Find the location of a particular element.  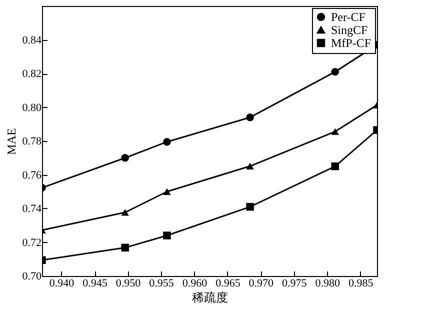

y-tick-label: 0.80 is located at coordinates (32, 108).